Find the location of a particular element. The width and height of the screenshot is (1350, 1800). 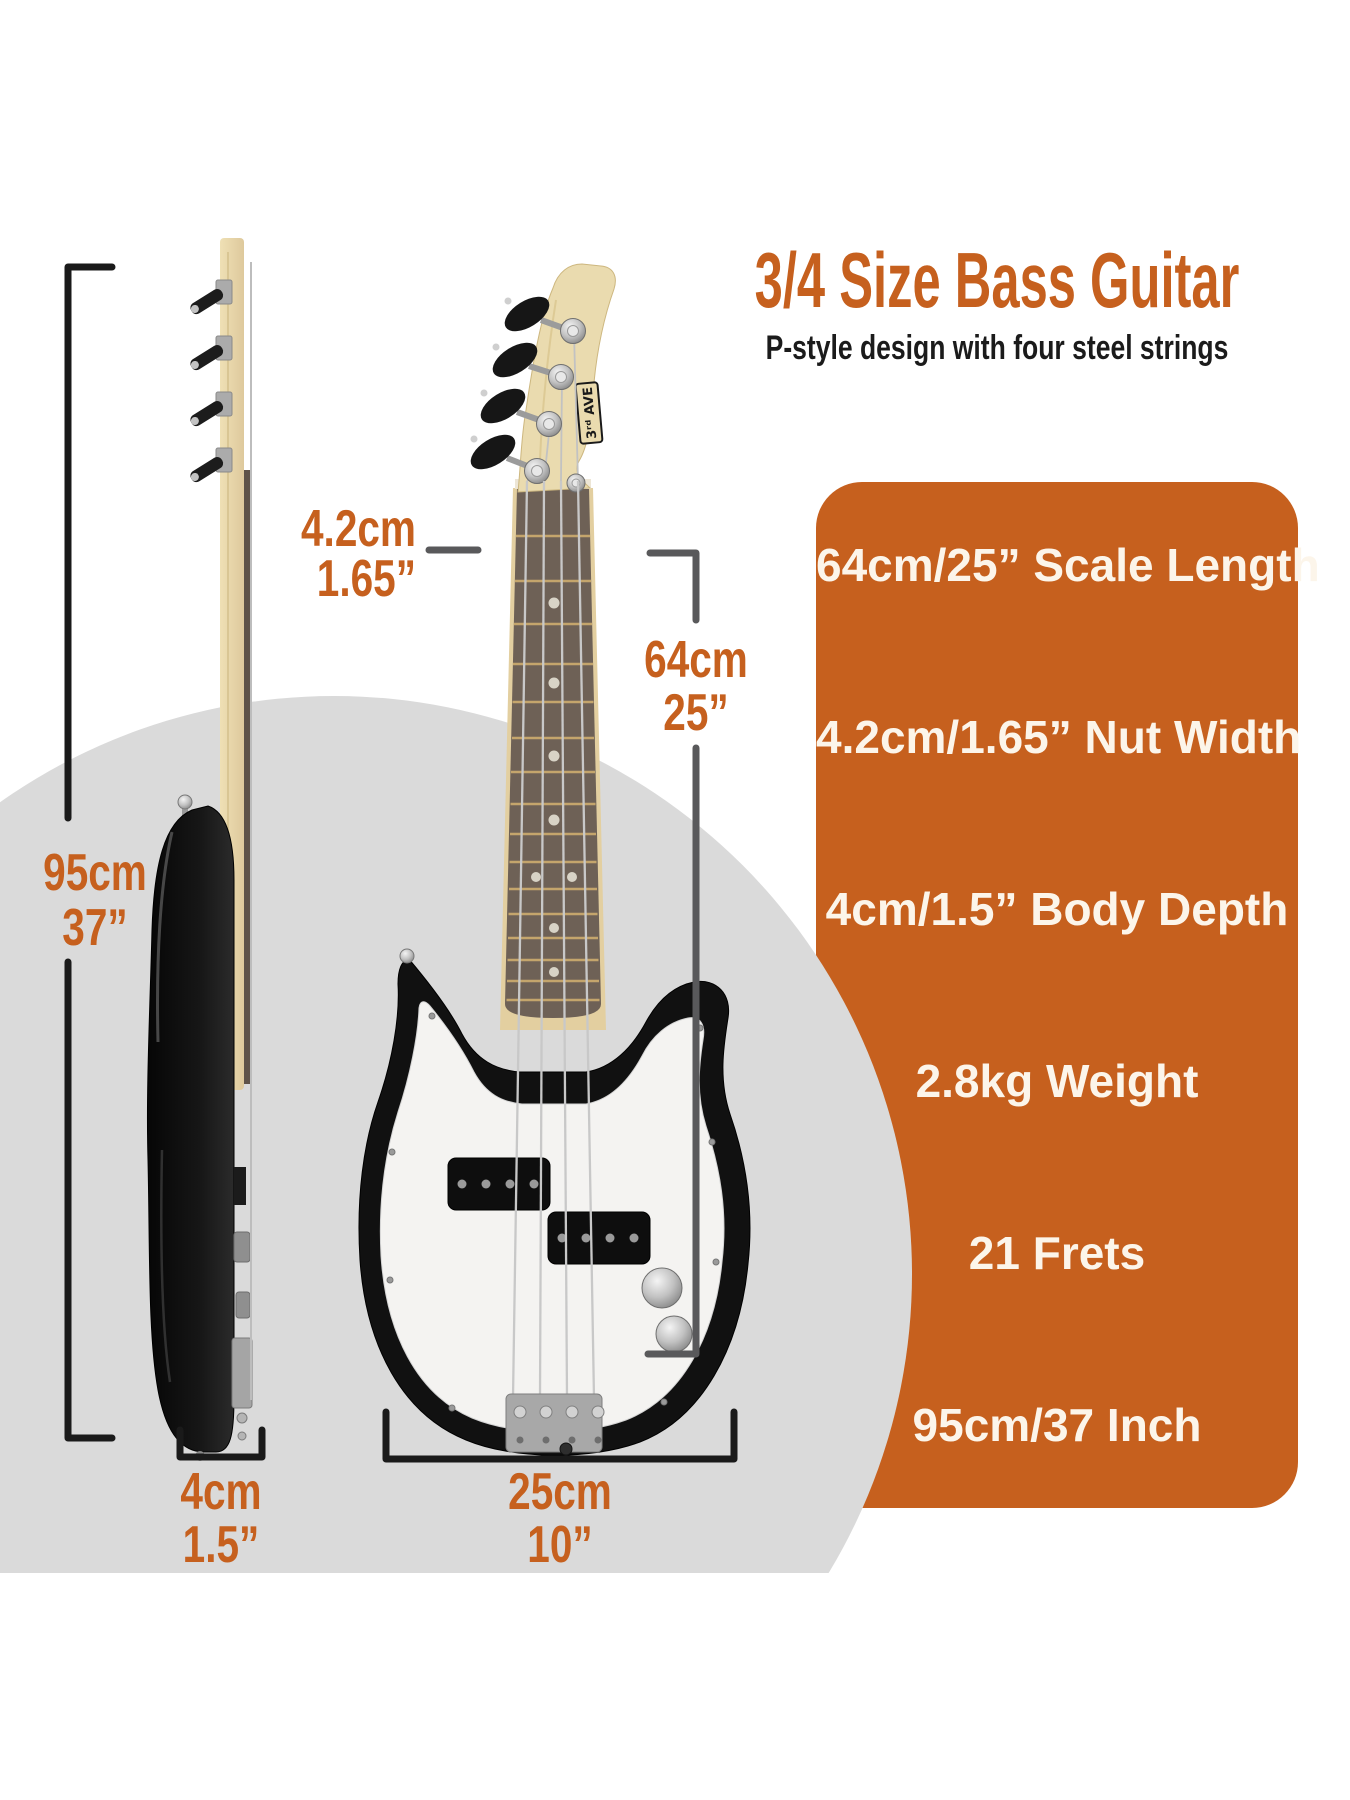

side-pickup-edge is located at coordinates (240, 1186).